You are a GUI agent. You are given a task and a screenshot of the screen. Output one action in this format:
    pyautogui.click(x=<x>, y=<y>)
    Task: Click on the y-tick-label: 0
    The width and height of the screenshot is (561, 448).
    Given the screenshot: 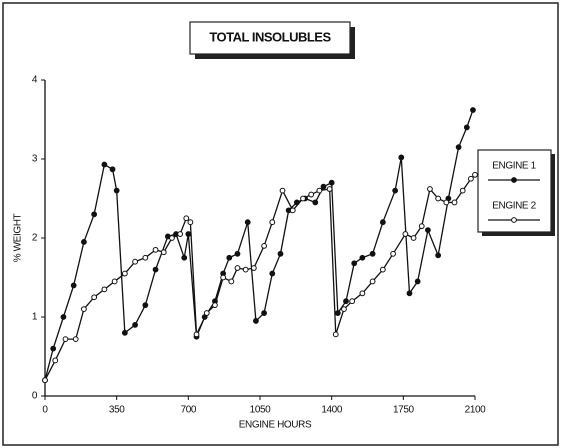 What is the action you would take?
    pyautogui.click(x=35, y=396)
    